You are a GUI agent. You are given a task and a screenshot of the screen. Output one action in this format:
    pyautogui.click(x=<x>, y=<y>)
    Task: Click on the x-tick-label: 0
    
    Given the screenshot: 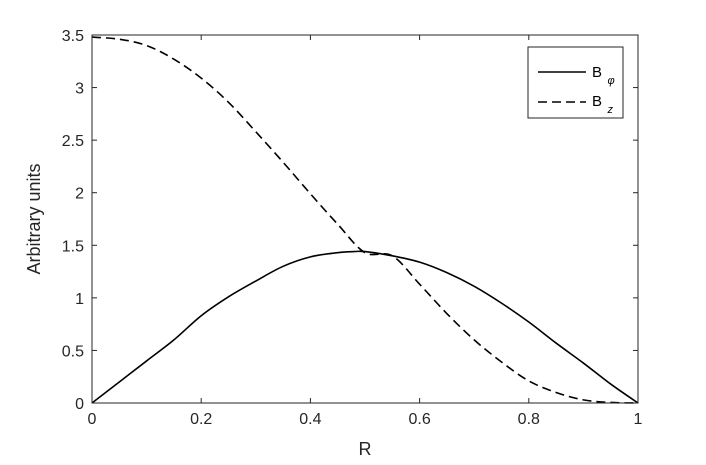 What is the action you would take?
    pyautogui.click(x=92, y=419)
    